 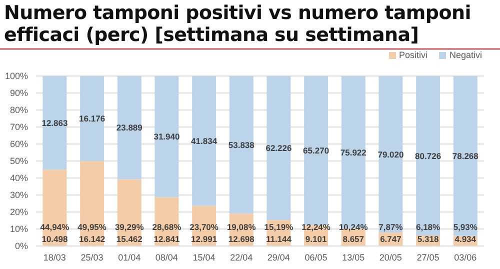 I want to click on x-tick-label: 25/03, so click(x=92, y=257).